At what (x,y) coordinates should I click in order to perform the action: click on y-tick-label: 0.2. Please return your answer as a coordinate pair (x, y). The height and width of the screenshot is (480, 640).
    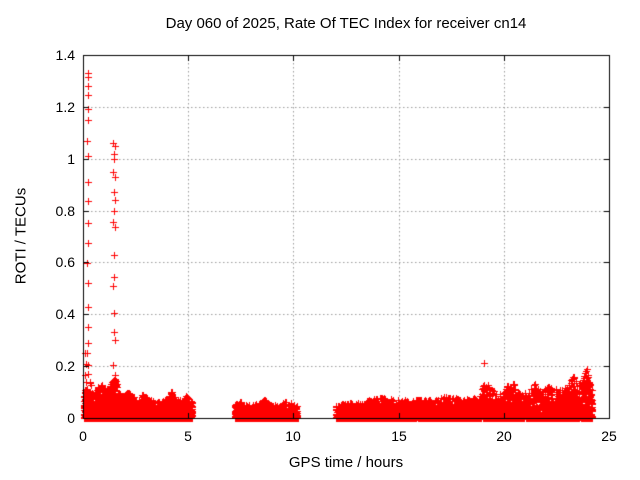
    Looking at the image, I should click on (65, 366).